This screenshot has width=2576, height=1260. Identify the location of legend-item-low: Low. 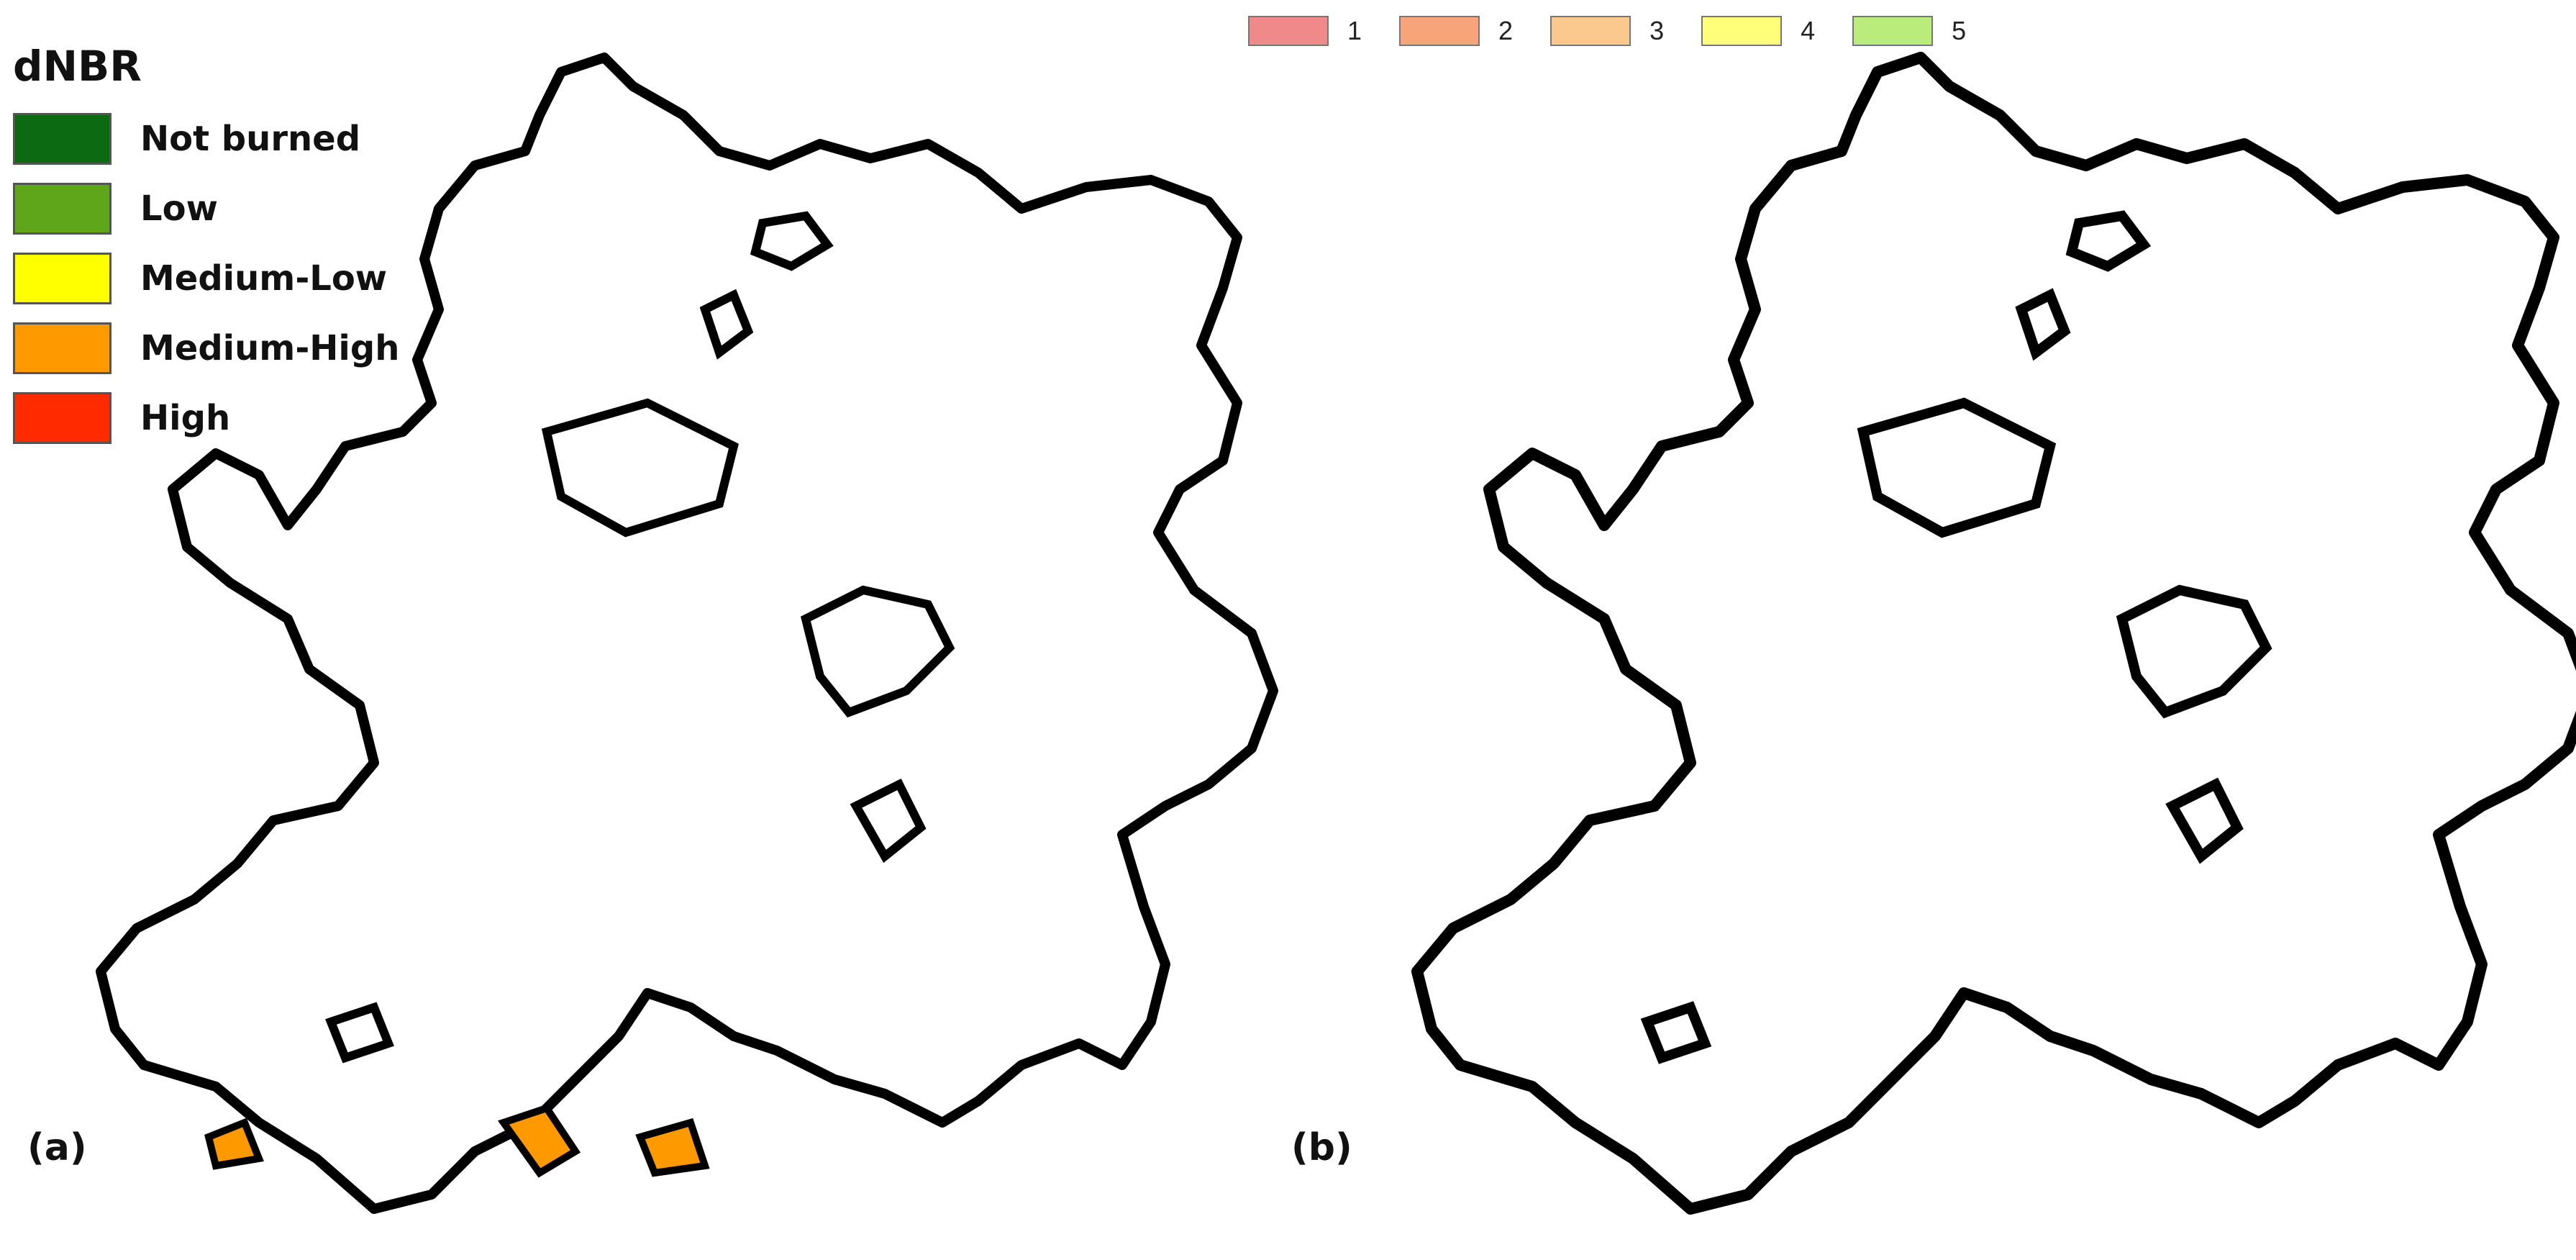
(206, 208).